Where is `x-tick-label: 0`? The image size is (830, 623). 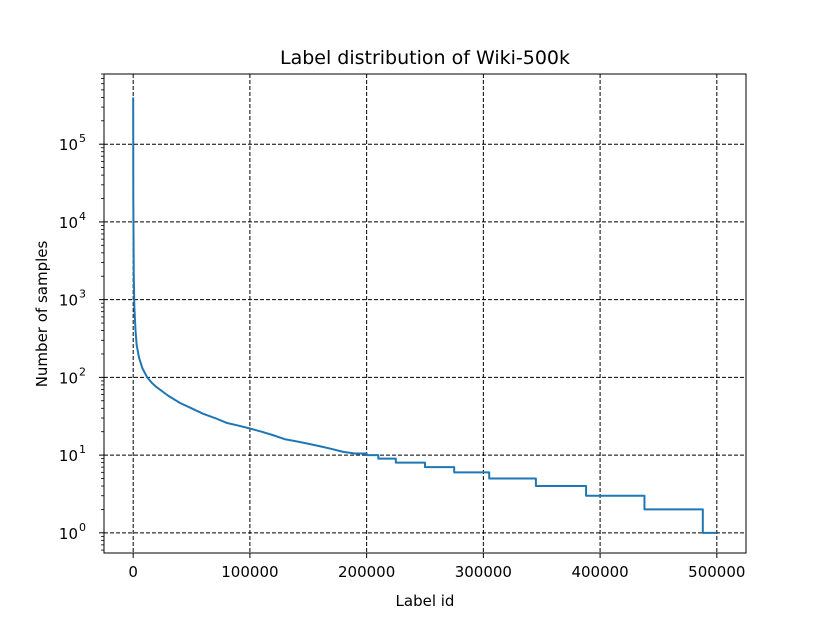
x-tick-label: 0 is located at coordinates (133, 572).